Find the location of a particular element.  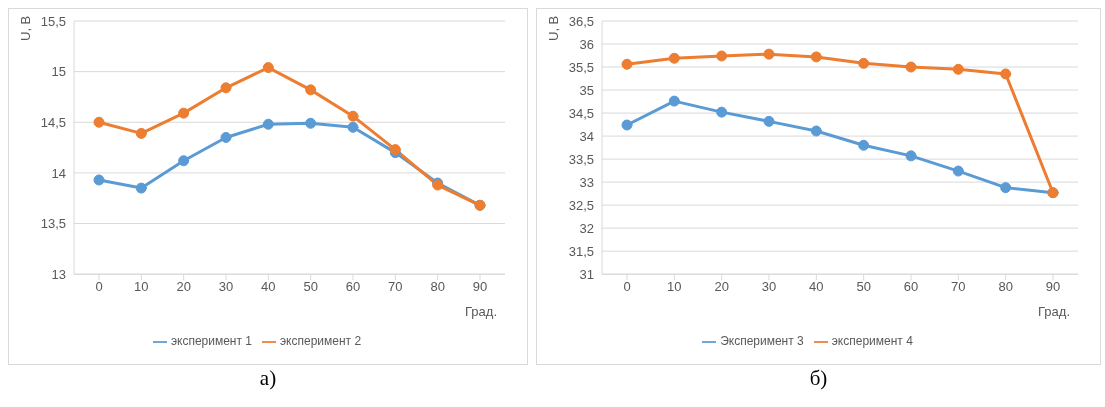

legend-label: Эксперимент 3 is located at coordinates (762, 341).